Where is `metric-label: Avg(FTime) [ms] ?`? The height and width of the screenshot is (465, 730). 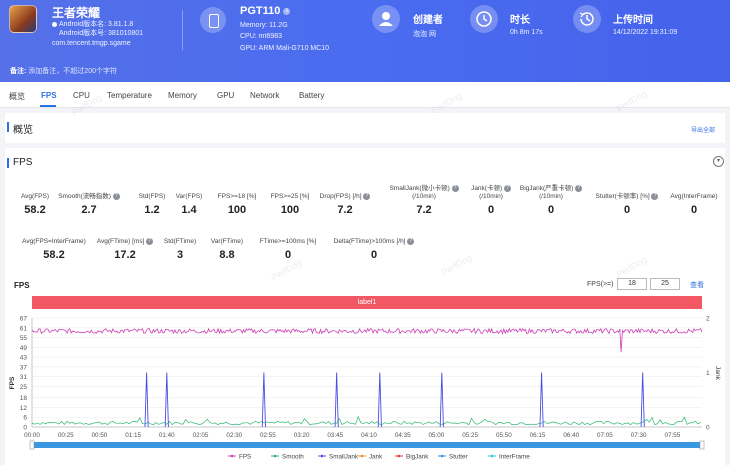 metric-label: Avg(FTime) [ms] ? is located at coordinates (125, 242).